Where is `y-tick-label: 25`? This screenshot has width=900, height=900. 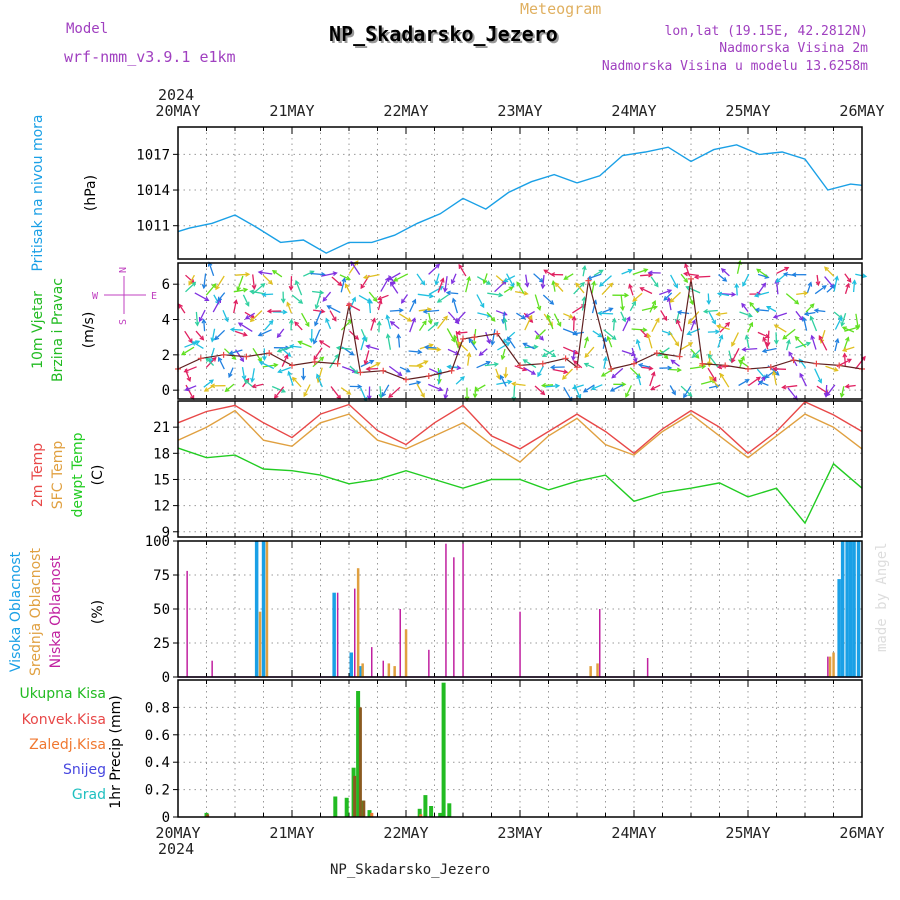 y-tick-label: 25 is located at coordinates (161, 644).